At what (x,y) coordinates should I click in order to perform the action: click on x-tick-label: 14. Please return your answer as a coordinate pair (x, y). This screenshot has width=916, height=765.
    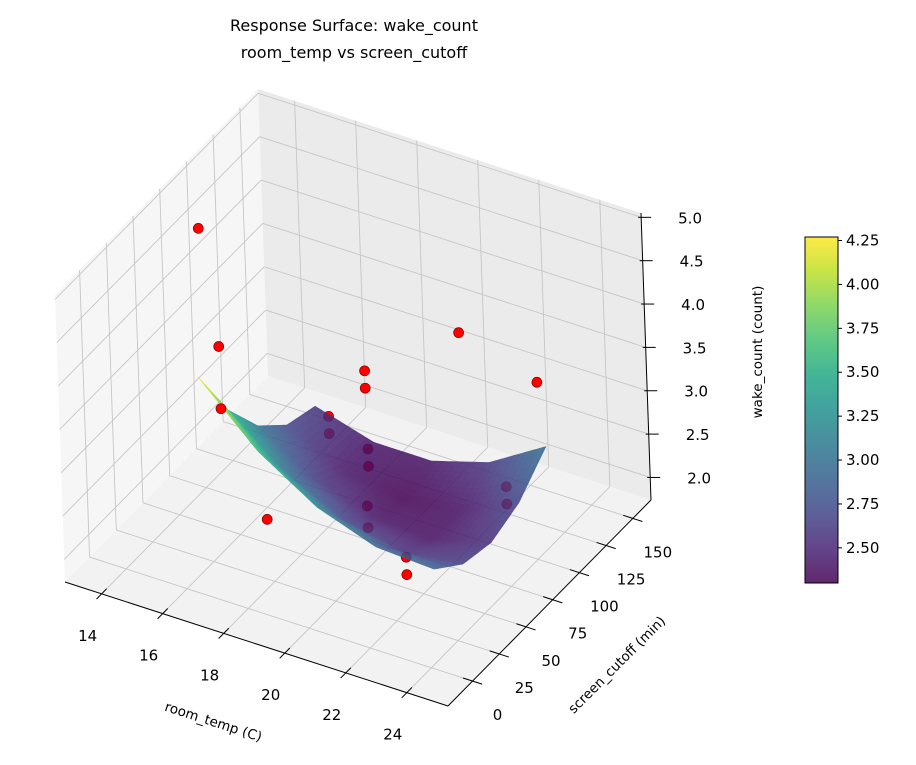
    Looking at the image, I should click on (87, 636).